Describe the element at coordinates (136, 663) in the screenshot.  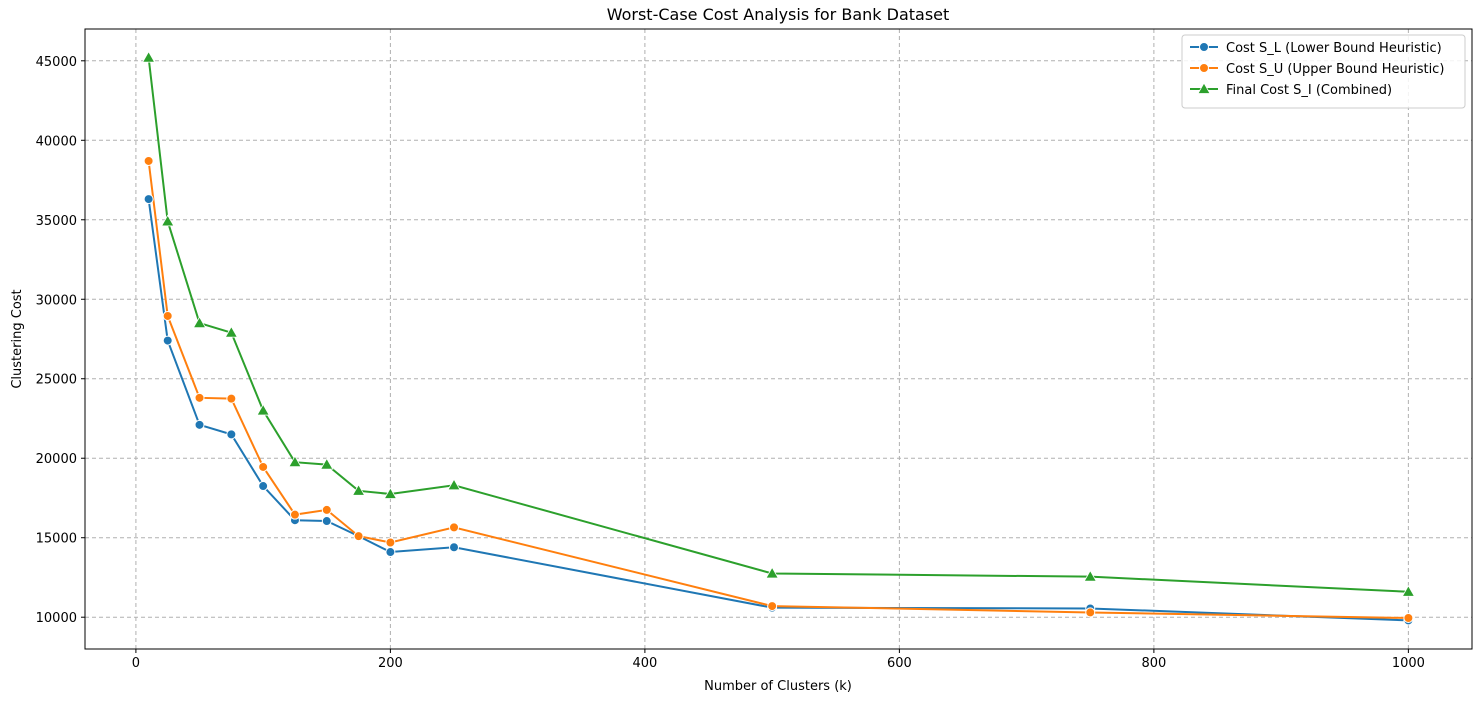
I see `x-tick-label: 0` at that location.